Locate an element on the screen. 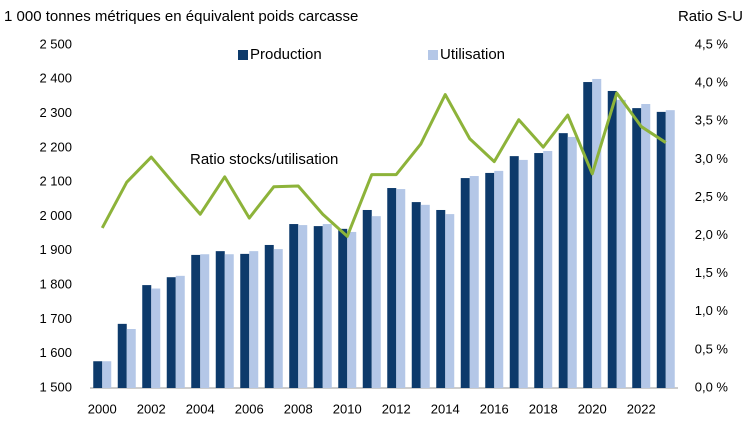 The image size is (750, 422). legend-label: Utilisation is located at coordinates (472, 54).